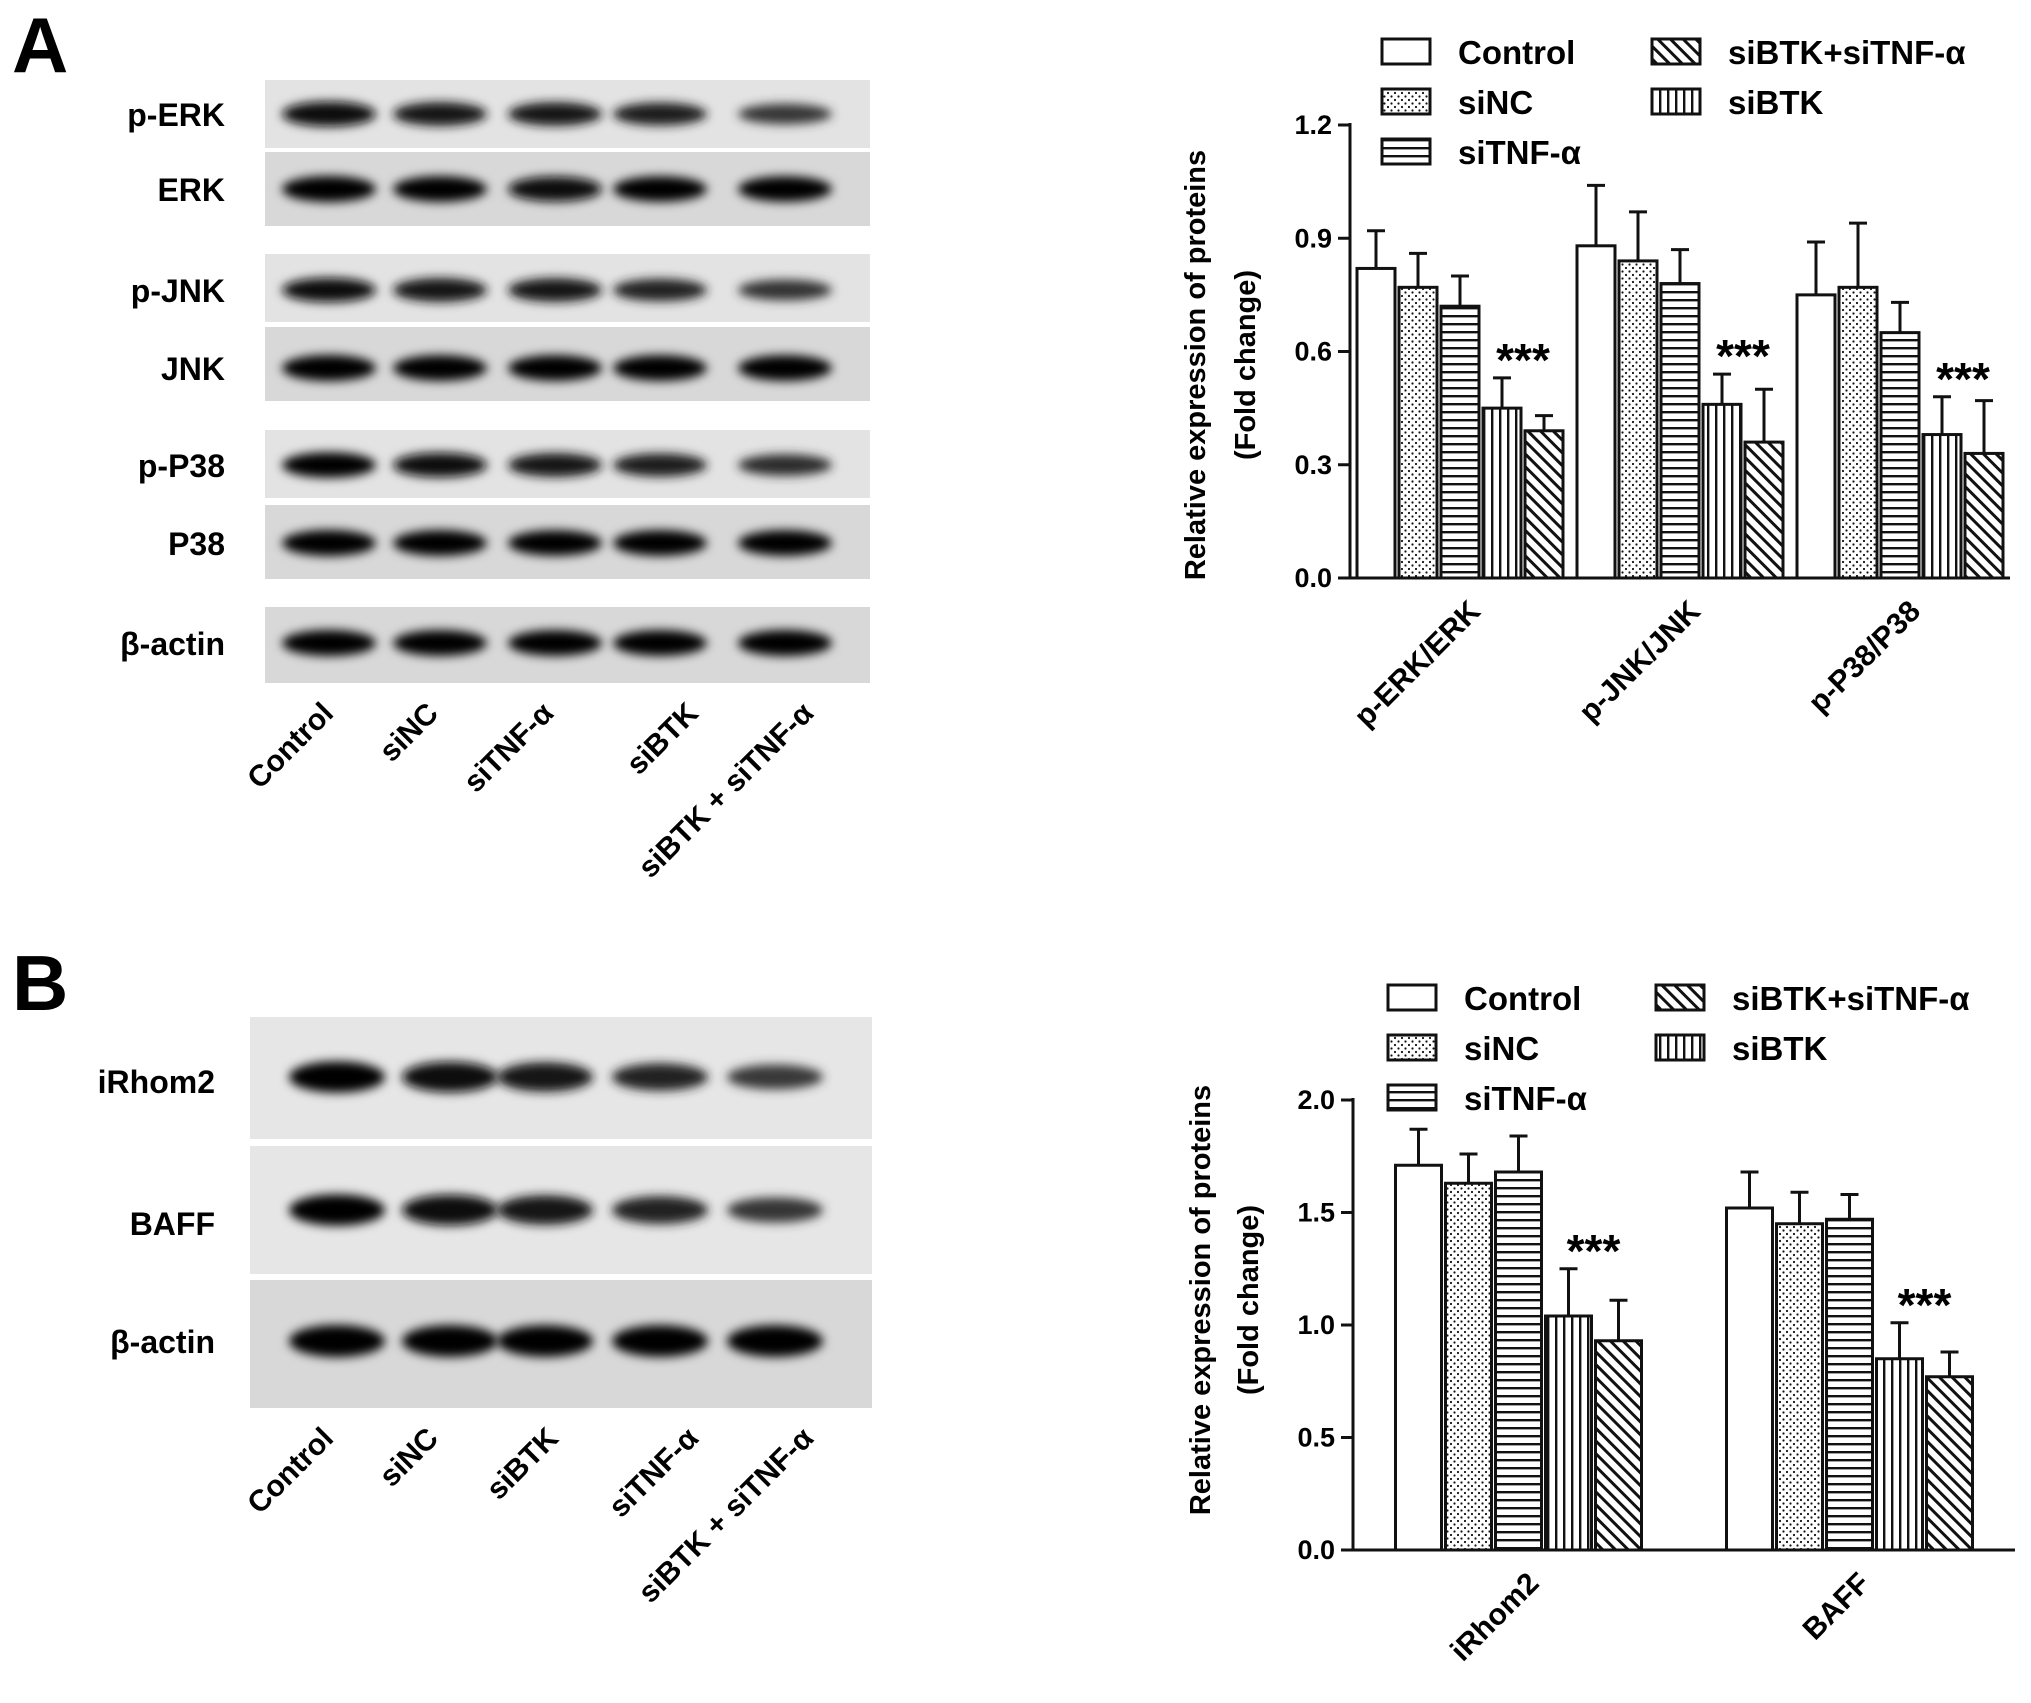 Image resolution: width=2031 pixels, height=1703 pixels. What do you see at coordinates (1316, 1550) in the screenshot?
I see `y-tick-label: 0.0` at bounding box center [1316, 1550].